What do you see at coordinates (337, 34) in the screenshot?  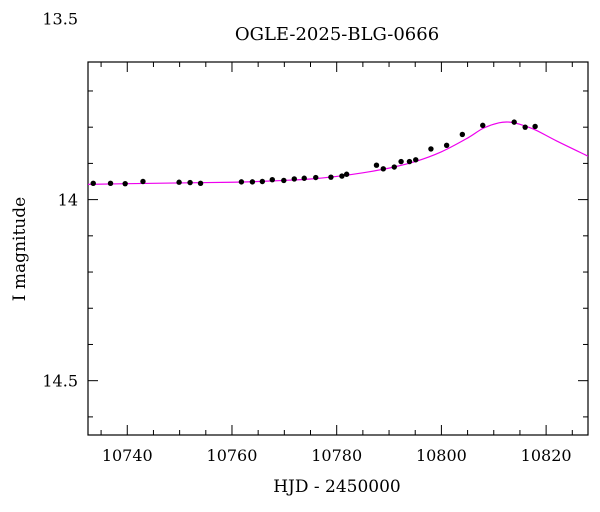 I see `chart-title: OGLE-2025-BLG-0666` at bounding box center [337, 34].